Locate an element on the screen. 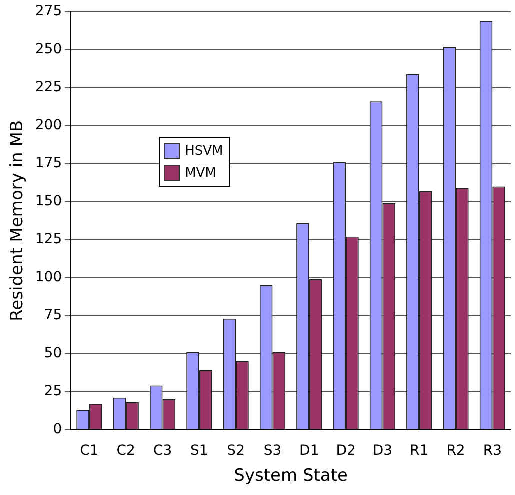 This screenshot has height=495, width=515. y-tick-label: 225 is located at coordinates (48, 88).